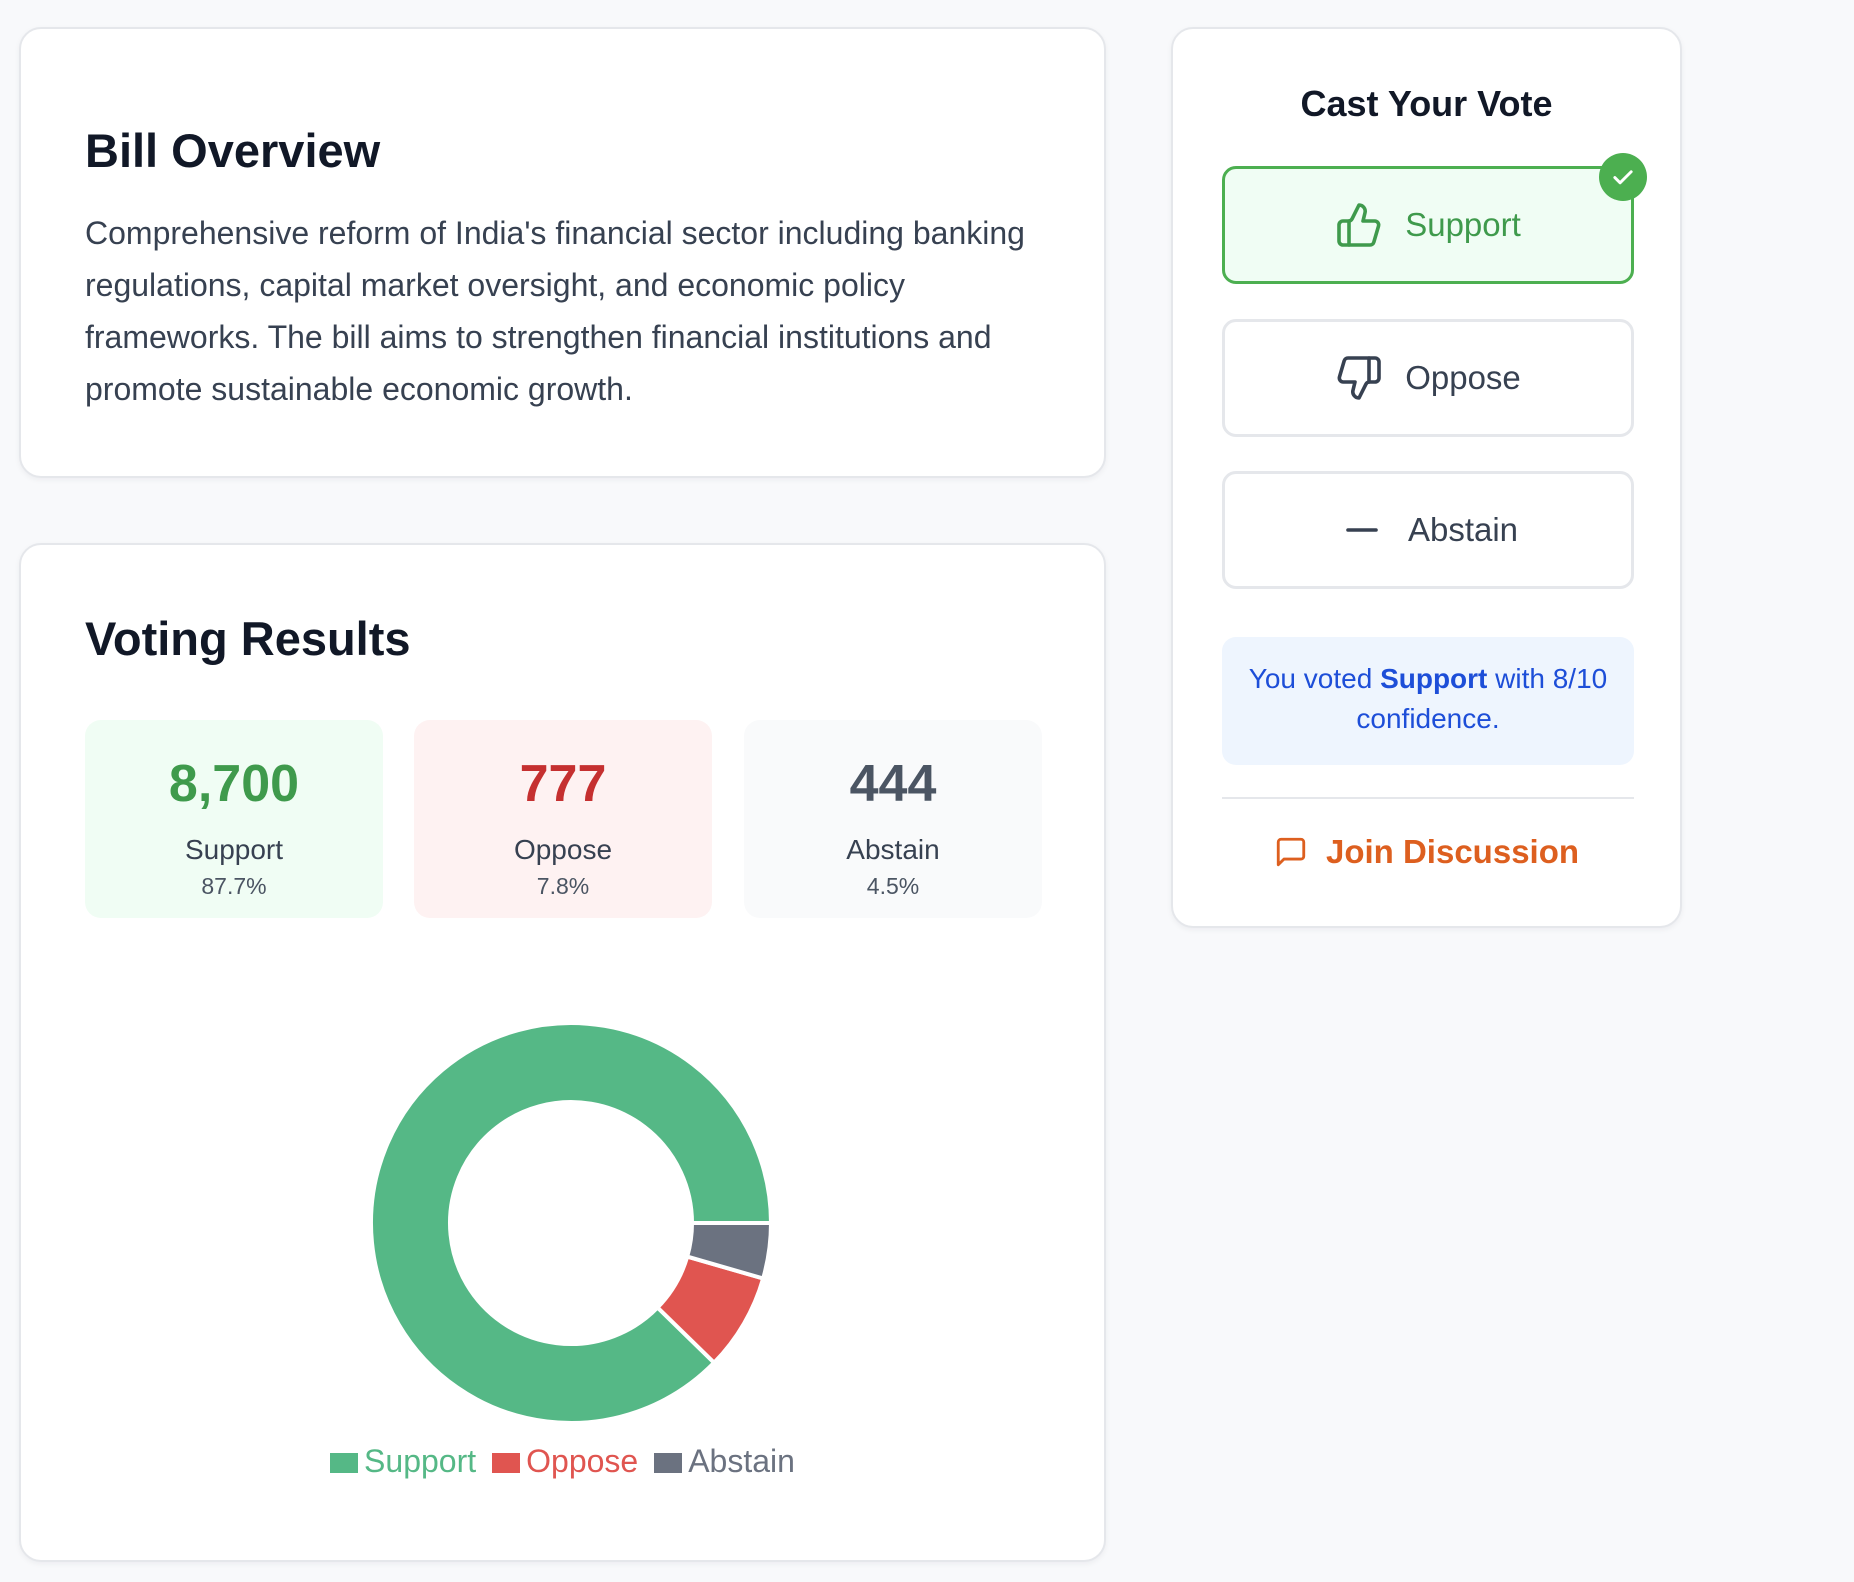 The width and height of the screenshot is (1854, 1582). Describe the element at coordinates (234, 784) in the screenshot. I see `support-count: 8,700` at that location.